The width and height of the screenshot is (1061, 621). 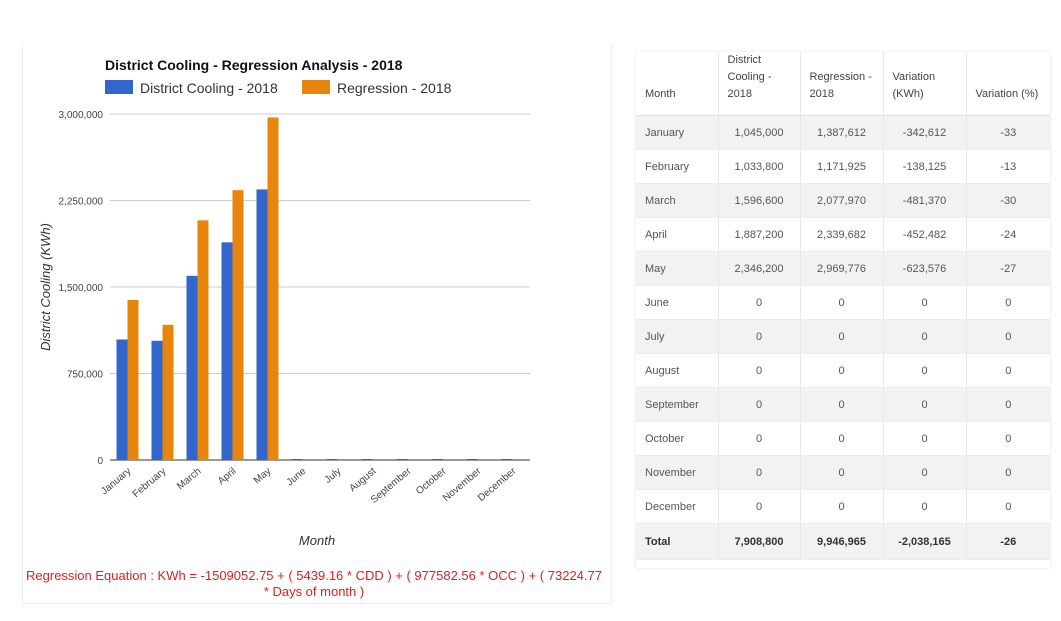 I want to click on y-axis-title: District Cooling (KWh), so click(x=45, y=287).